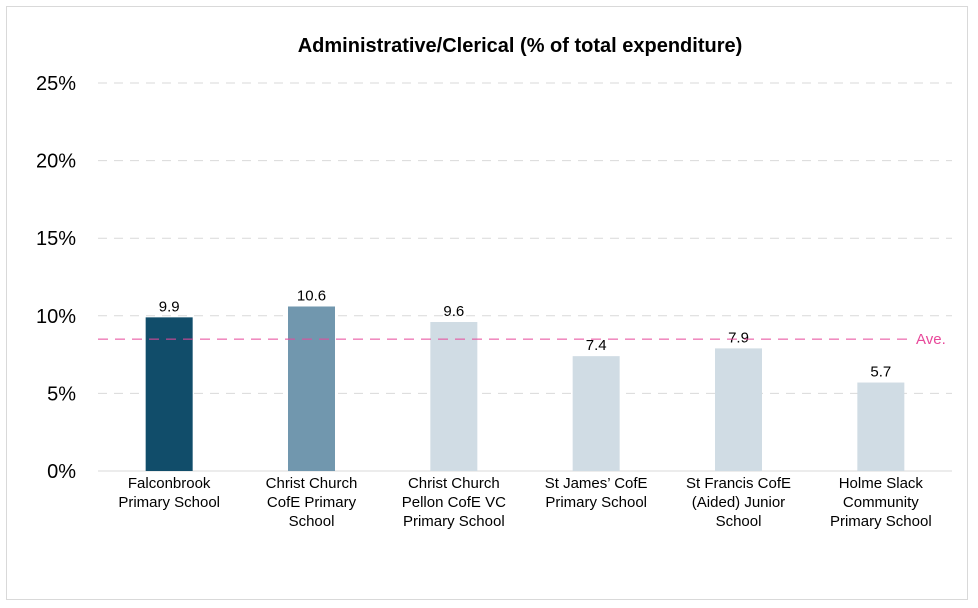  Describe the element at coordinates (169, 306) in the screenshot. I see `data-label: 9.9` at that location.